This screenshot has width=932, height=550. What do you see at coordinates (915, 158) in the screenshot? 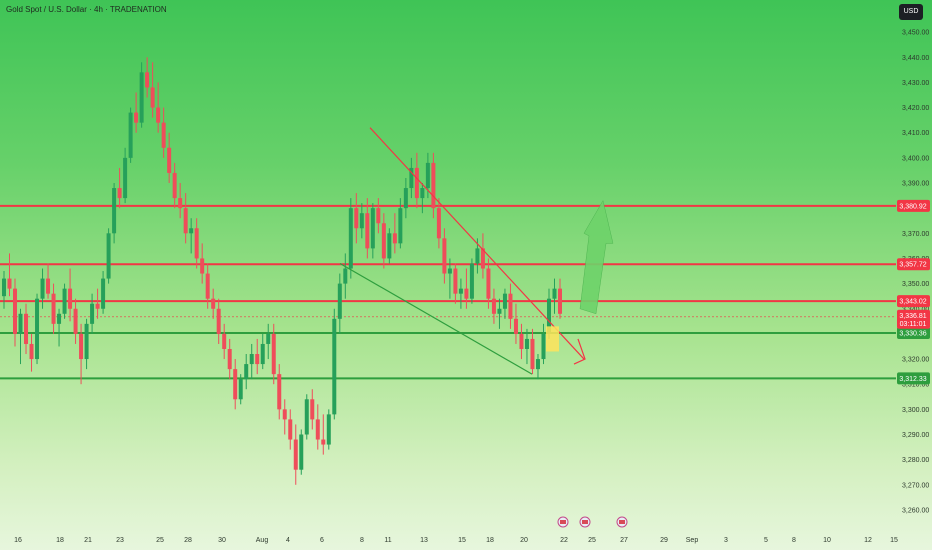
I see `y-tick-label: 3,400.00` at bounding box center [915, 158].